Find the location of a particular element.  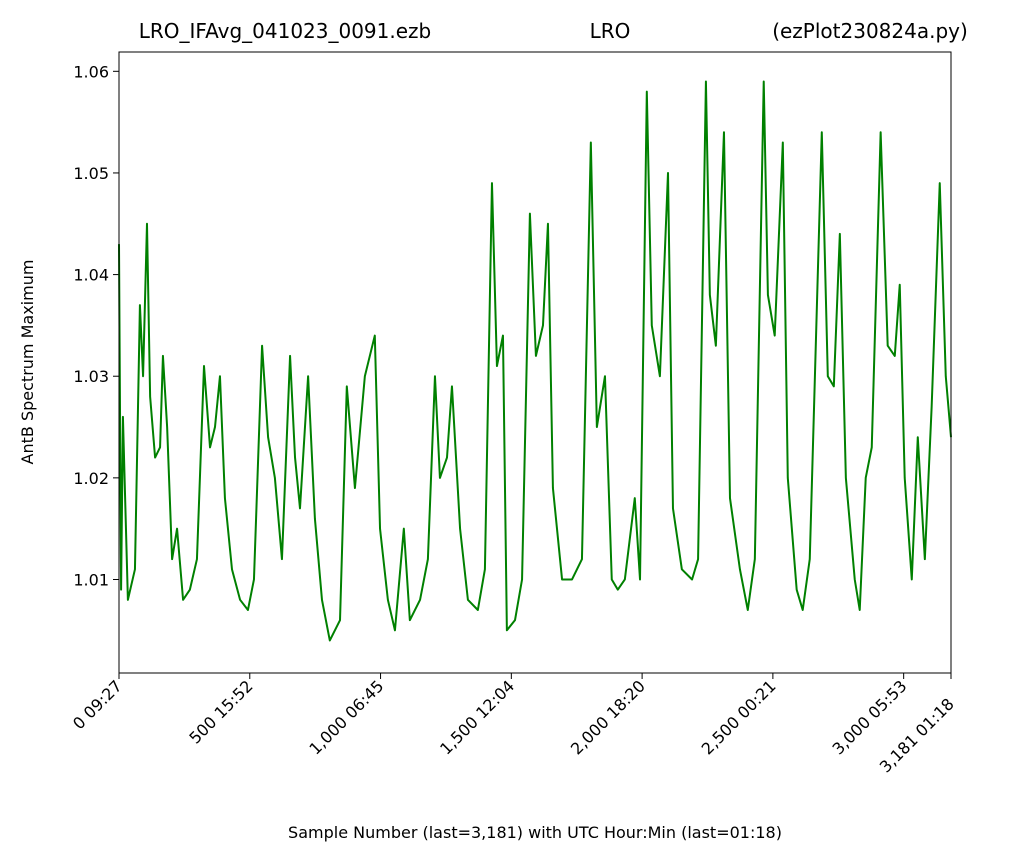

y-tick-label: 1.03 is located at coordinates (91, 376).